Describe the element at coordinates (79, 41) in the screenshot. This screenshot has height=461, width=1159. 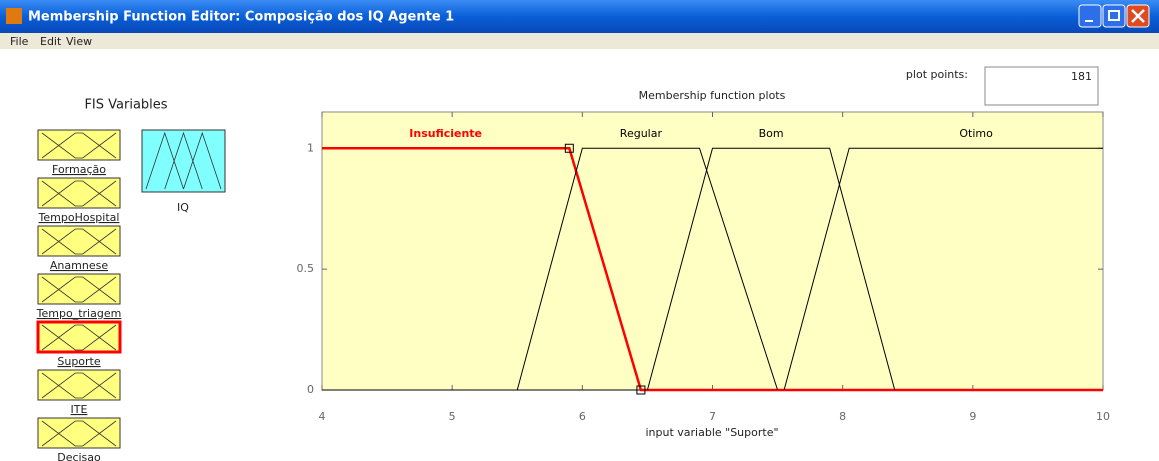
I see `menu-item: View` at that location.